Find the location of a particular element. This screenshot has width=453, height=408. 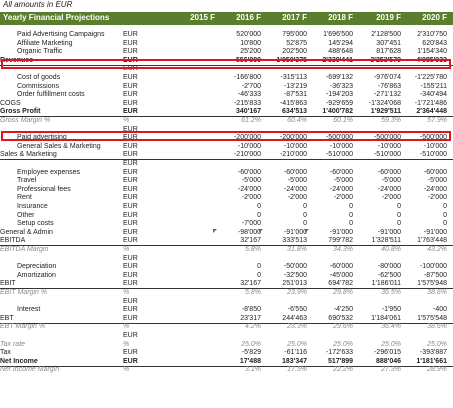

value-cell: 251'013 is located at coordinates (294, 284).